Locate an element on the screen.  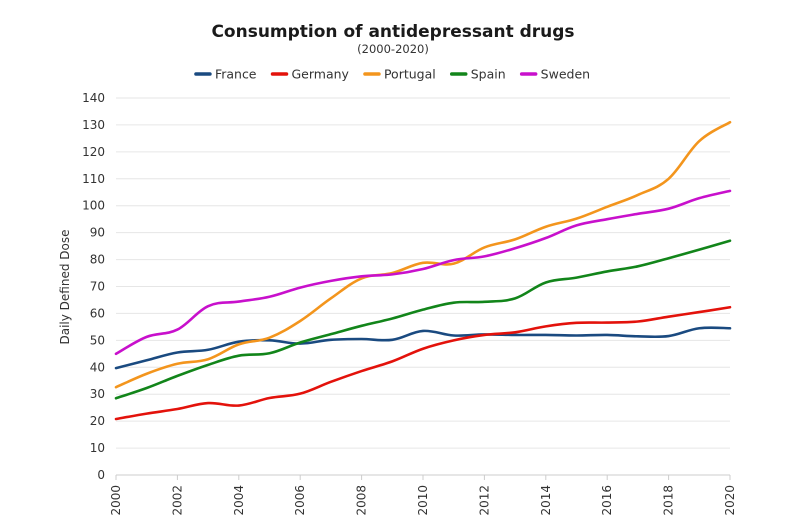
x-tick-label: 2012 is located at coordinates (484, 500).